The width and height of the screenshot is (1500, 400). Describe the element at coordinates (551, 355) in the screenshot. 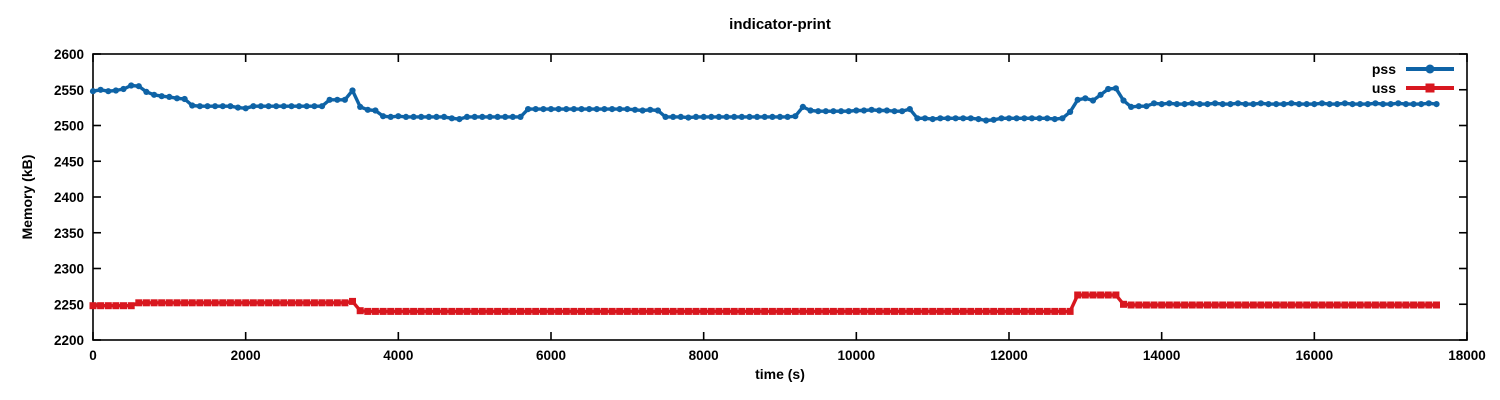

I see `x-tick-label: 6000` at that location.